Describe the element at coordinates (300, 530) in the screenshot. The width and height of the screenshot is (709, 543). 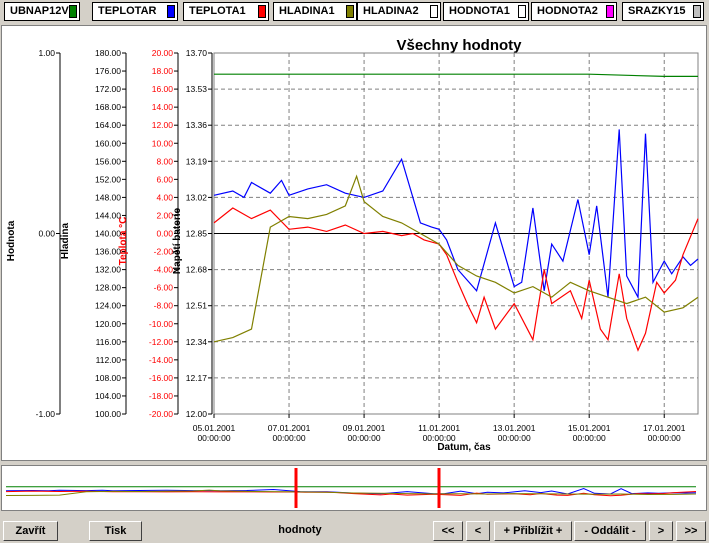
I see `chart-name-label: hodnoty` at that location.